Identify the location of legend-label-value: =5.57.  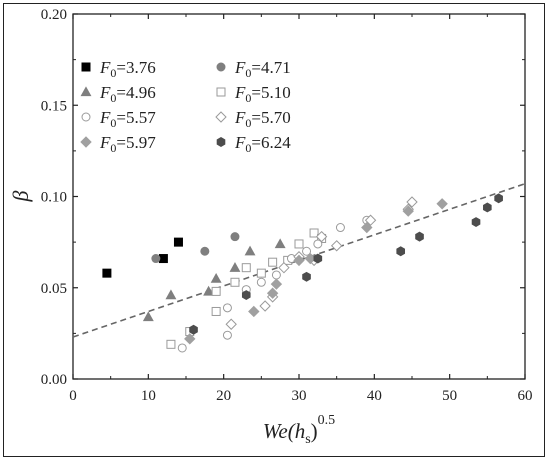
(136, 117).